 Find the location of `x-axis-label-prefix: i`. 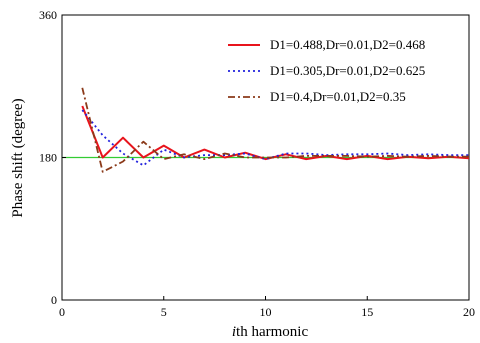

x-axis-label-prefix: i is located at coordinates (234, 332).